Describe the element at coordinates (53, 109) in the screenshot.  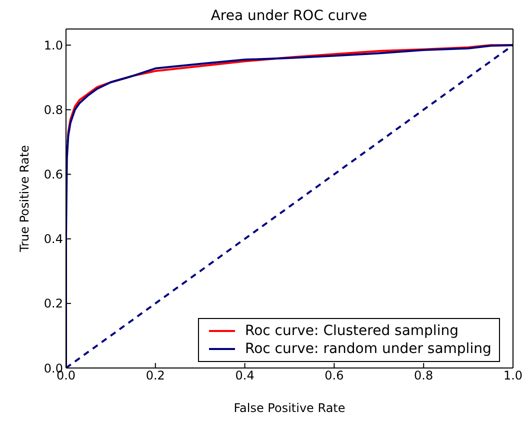
I see `y-tick-label: 0.8` at that location.